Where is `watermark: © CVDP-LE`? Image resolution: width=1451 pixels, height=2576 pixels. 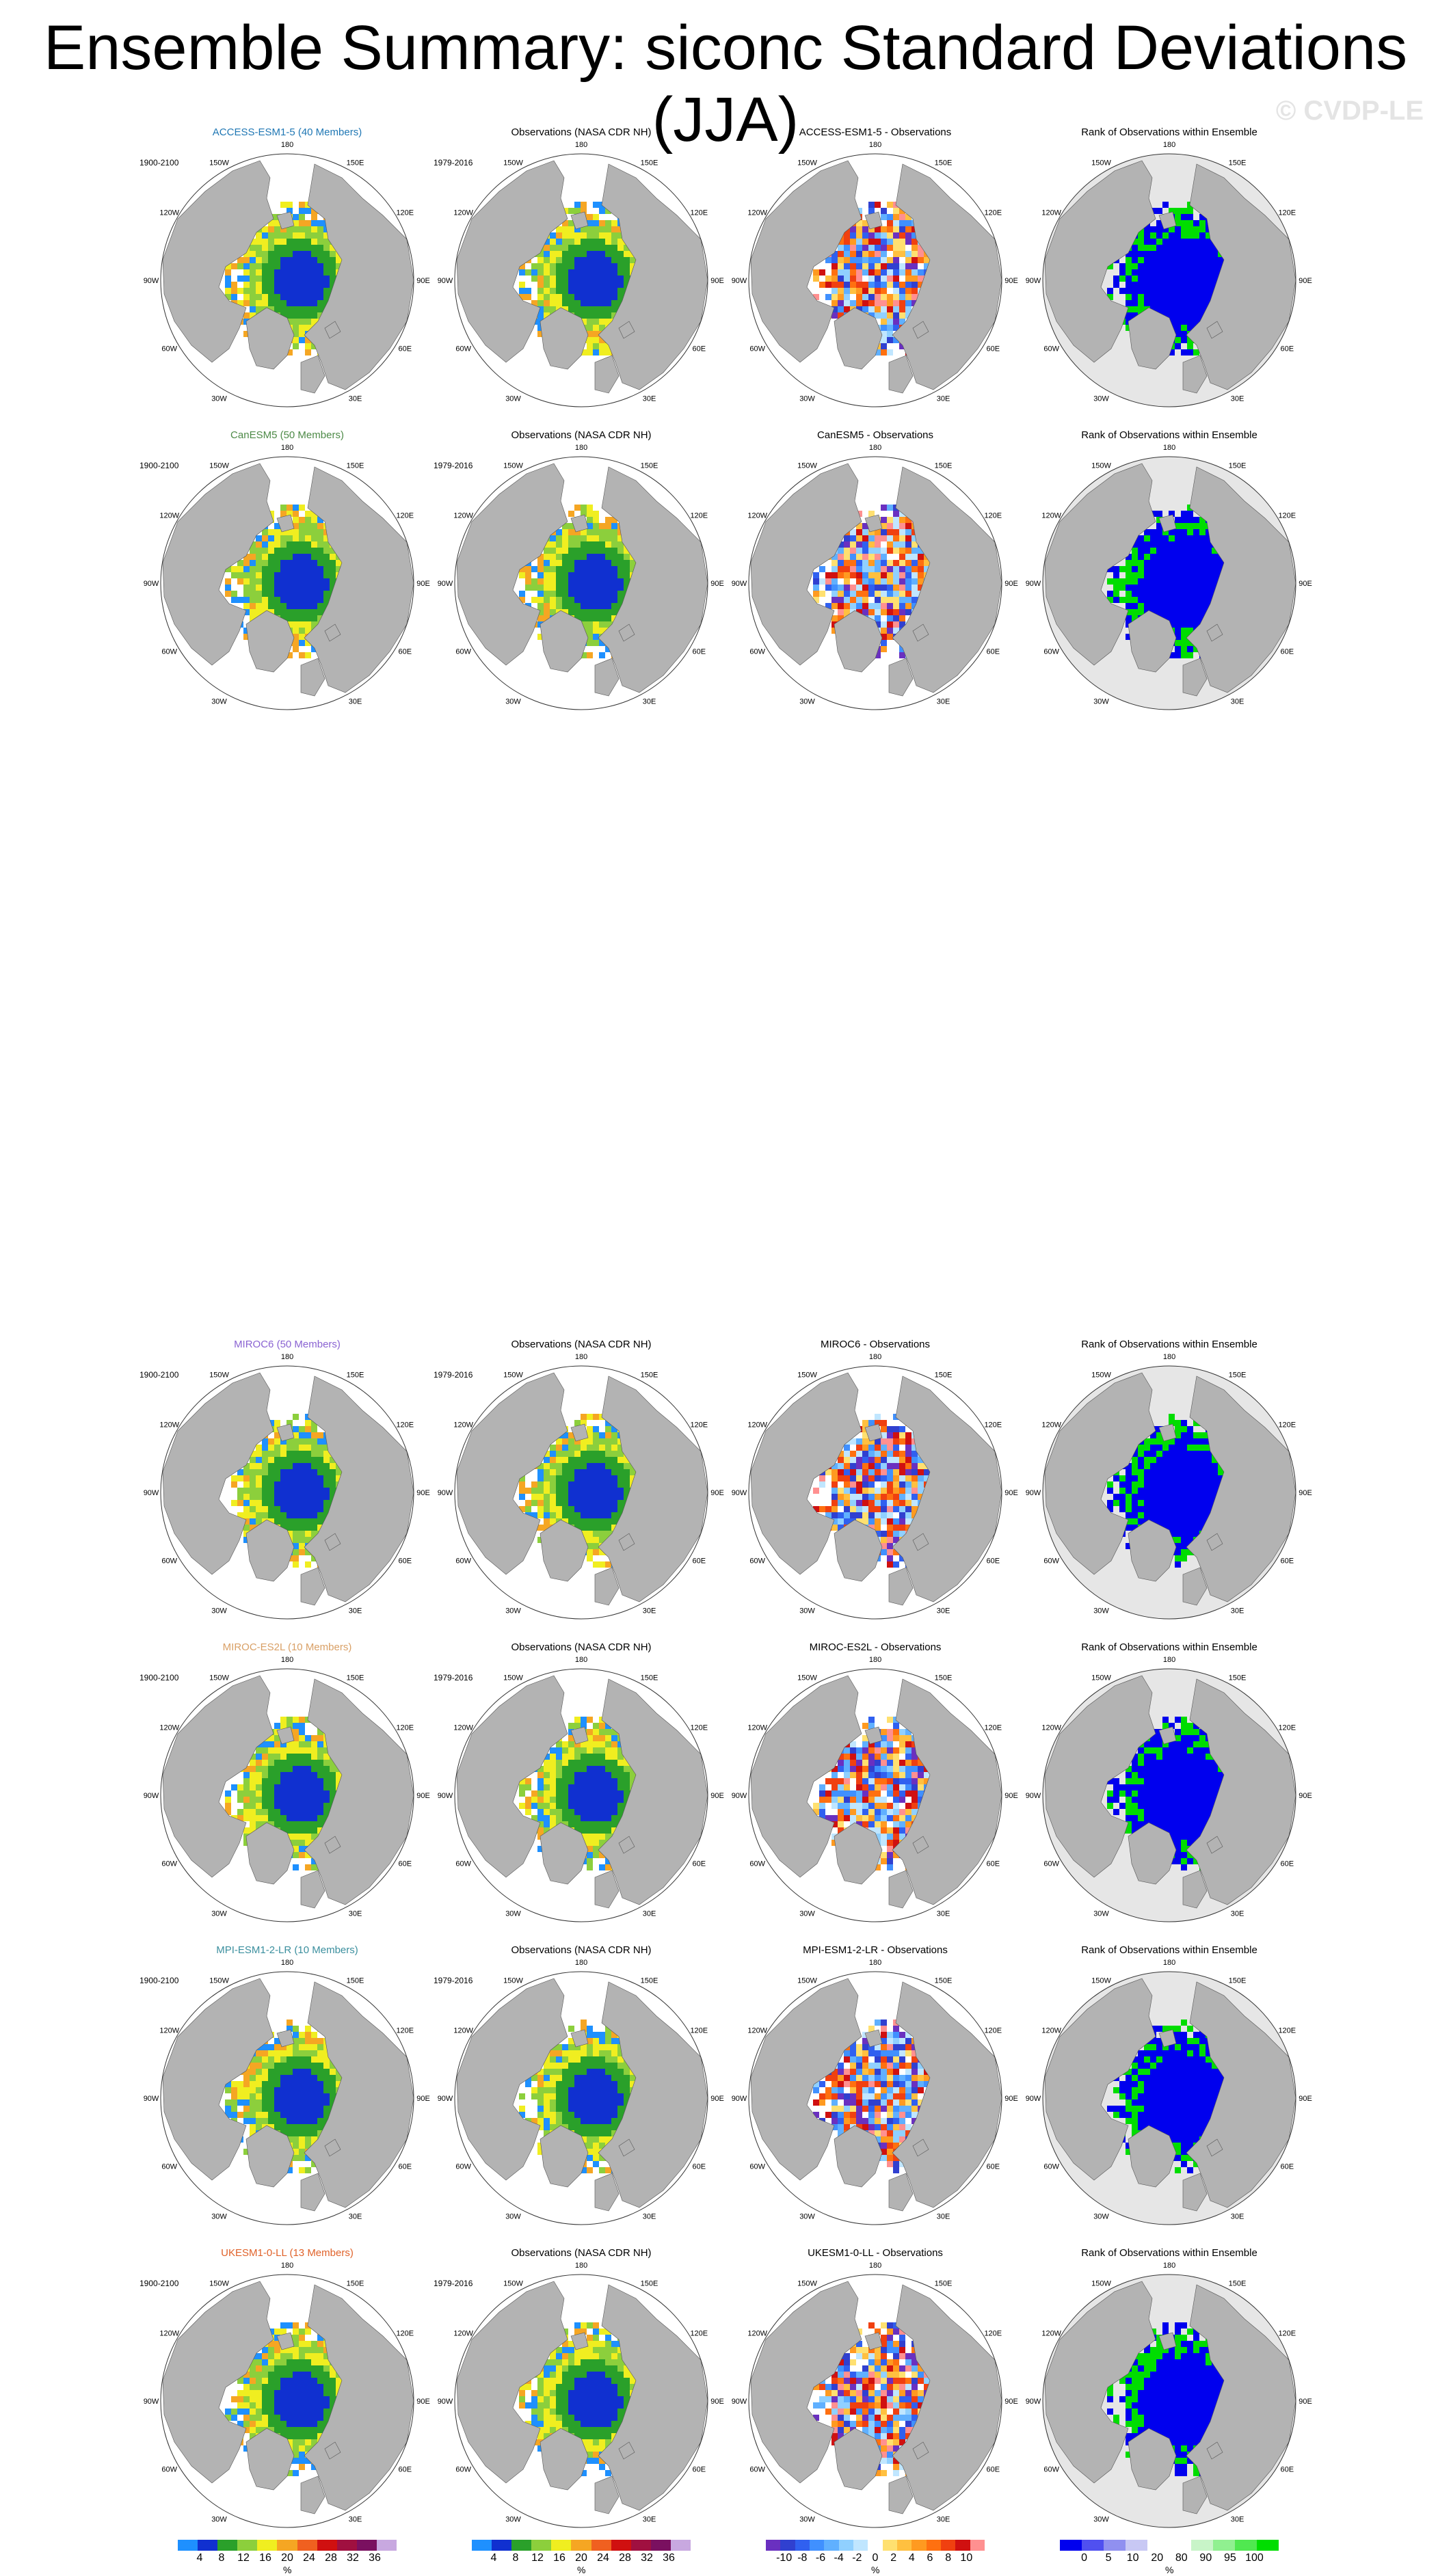 watermark: © CVDP-LE is located at coordinates (1349, 111).